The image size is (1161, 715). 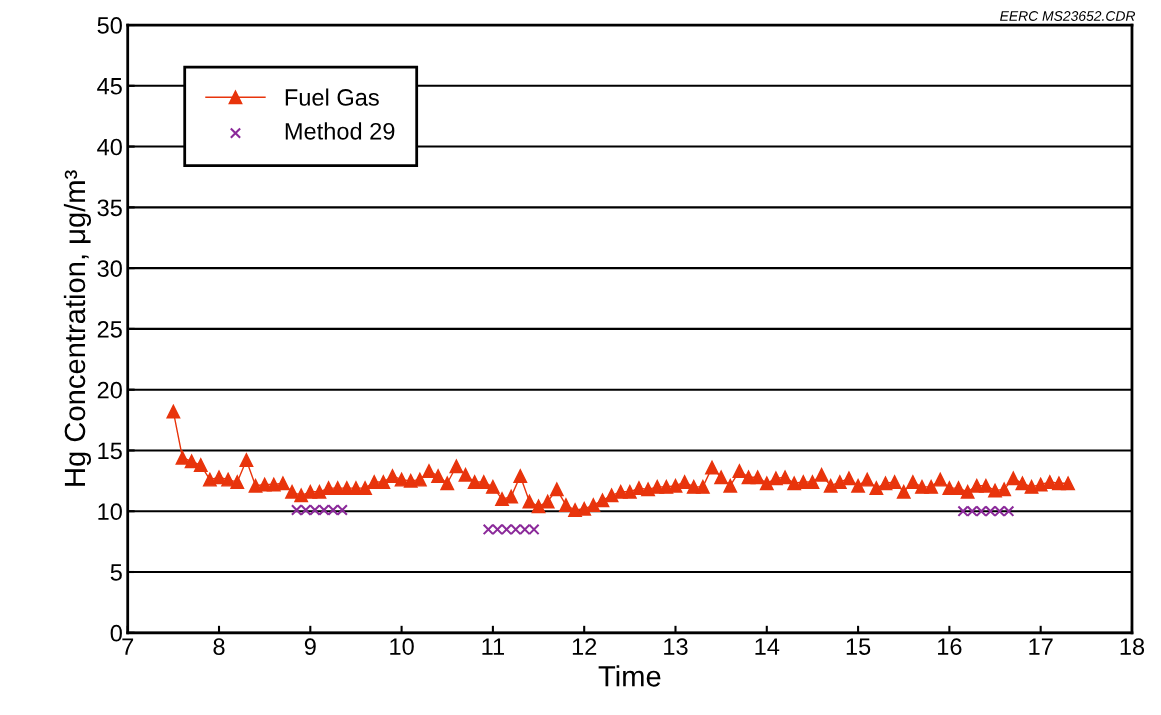 I want to click on text: EERC MS23652.CDR, so click(x=1068, y=16).